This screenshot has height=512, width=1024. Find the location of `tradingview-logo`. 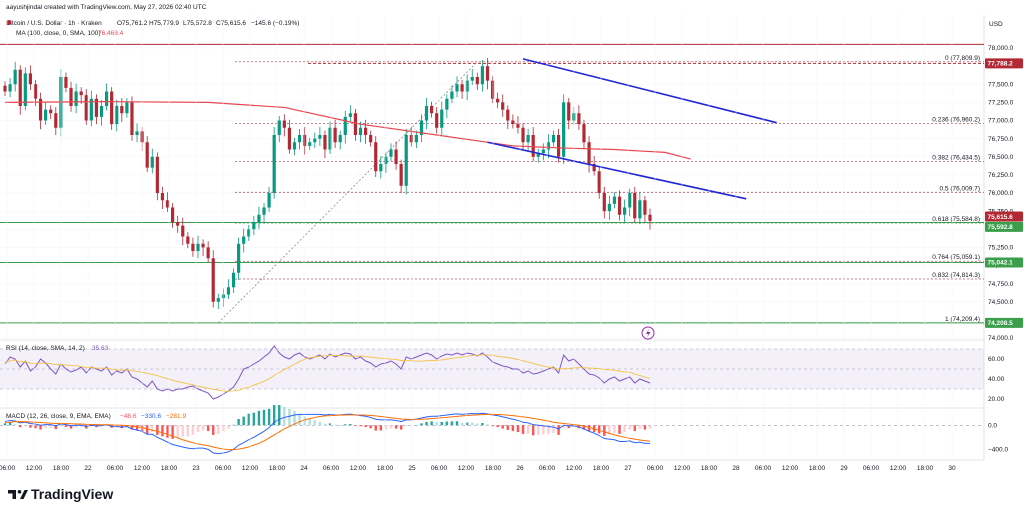

tradingview-logo is located at coordinates (18, 494).